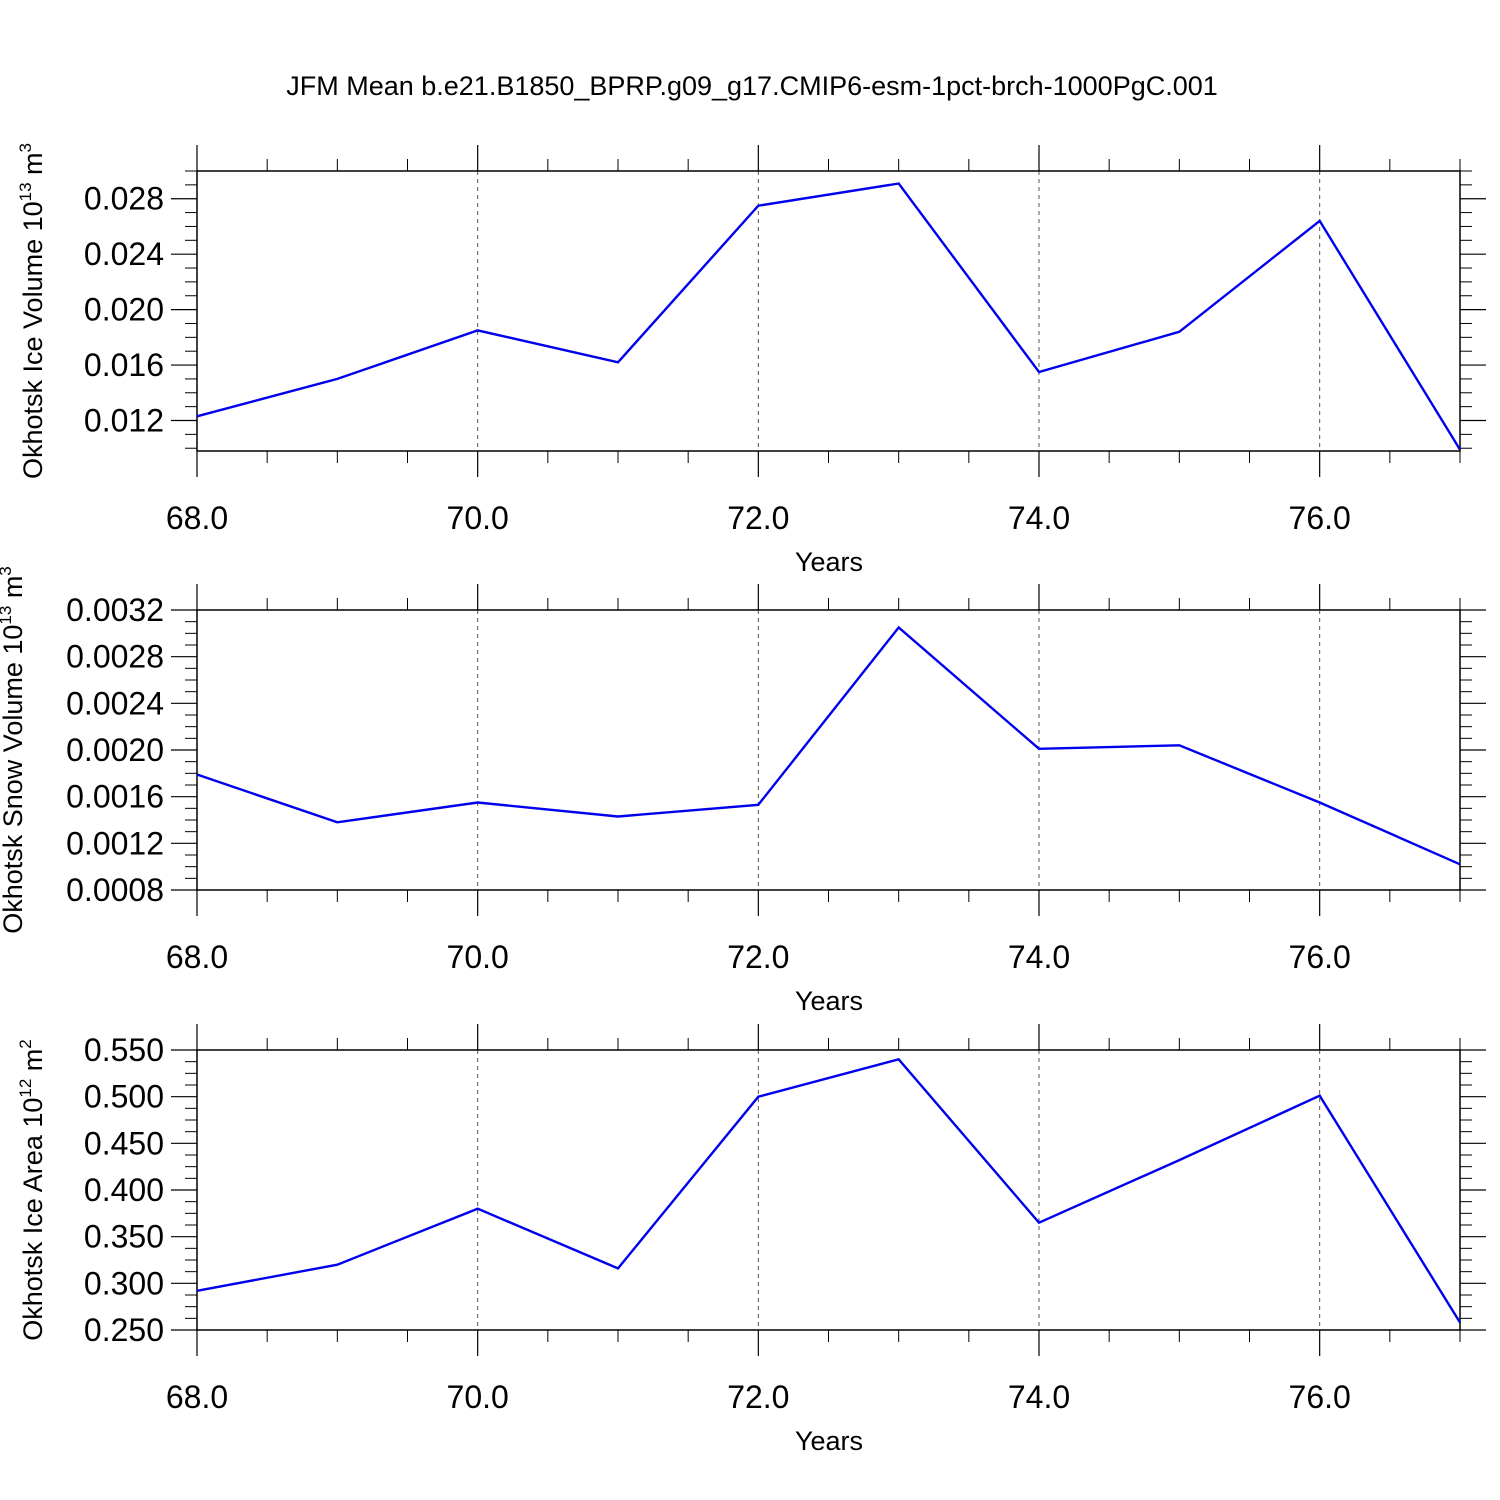 This screenshot has height=1500, width=1500. Describe the element at coordinates (124, 365) in the screenshot. I see `y-tick-label: 0.016` at that location.